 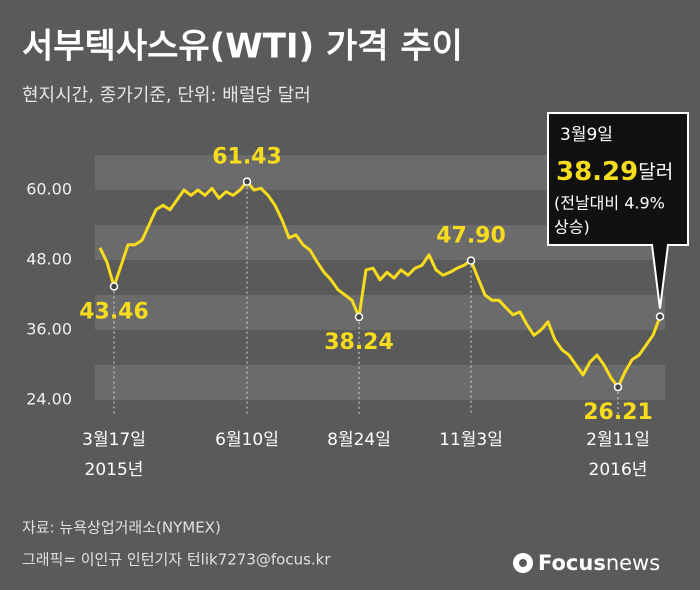 What do you see at coordinates (114, 470) in the screenshot?
I see `x-year-label: 2015년` at bounding box center [114, 470].